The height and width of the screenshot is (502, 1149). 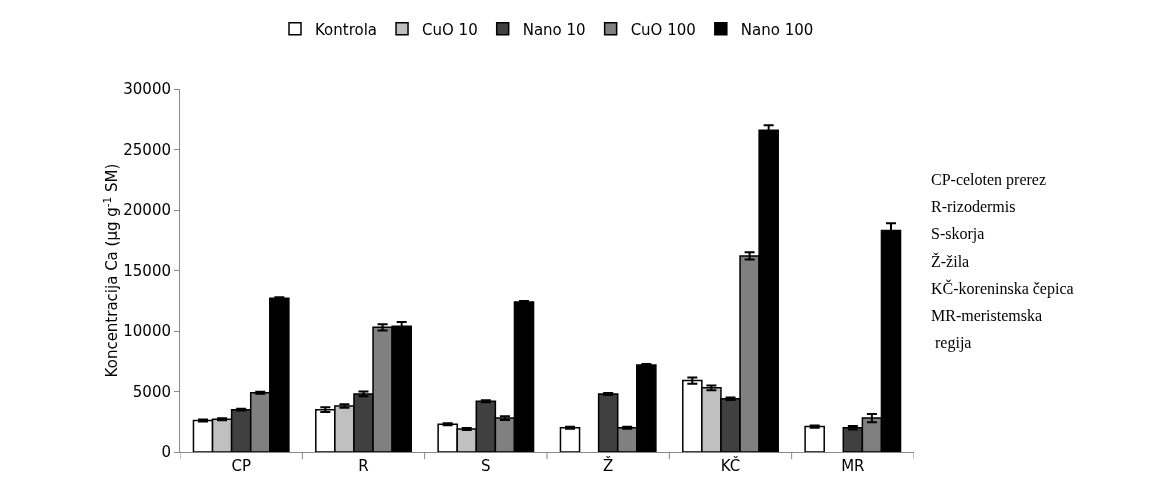 I want to click on y-tick-label: 10000, so click(x=147, y=331).